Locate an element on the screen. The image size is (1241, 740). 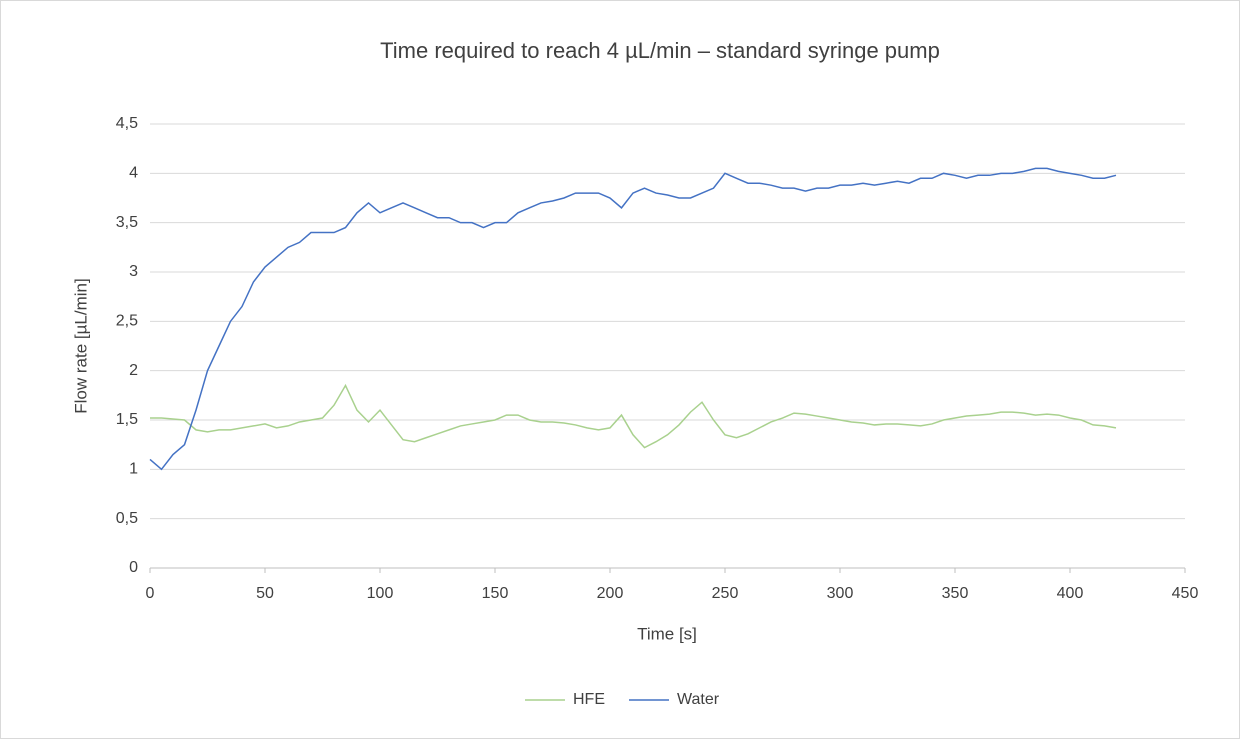
y-axis-label: Flow rate [µL/min] is located at coordinates (80, 345).